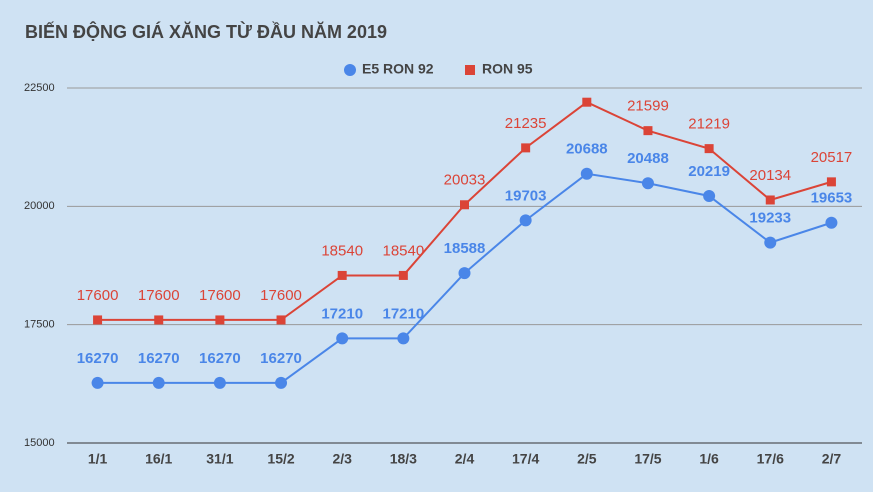  Describe the element at coordinates (770, 459) in the screenshot. I see `x-tick-label: 17/6` at that location.